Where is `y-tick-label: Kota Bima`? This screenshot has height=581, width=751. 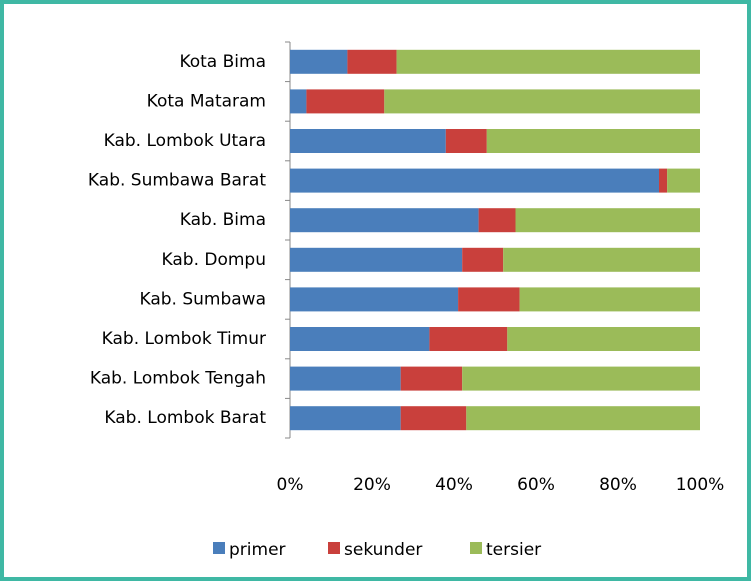
y-tick-label: Kota Bima is located at coordinates (222, 62).